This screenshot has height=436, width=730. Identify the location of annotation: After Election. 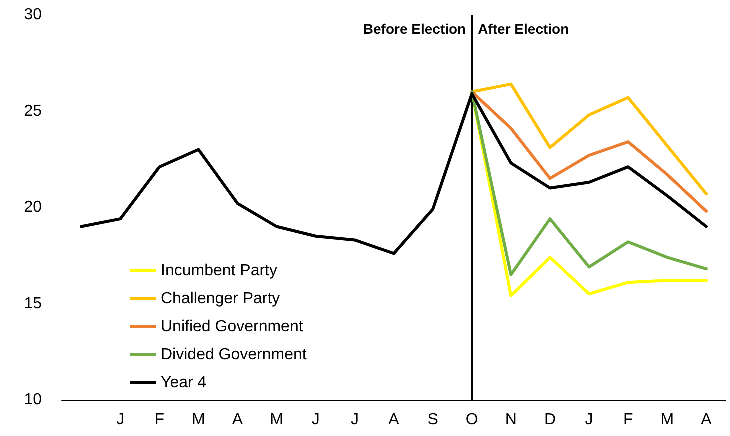
(524, 29).